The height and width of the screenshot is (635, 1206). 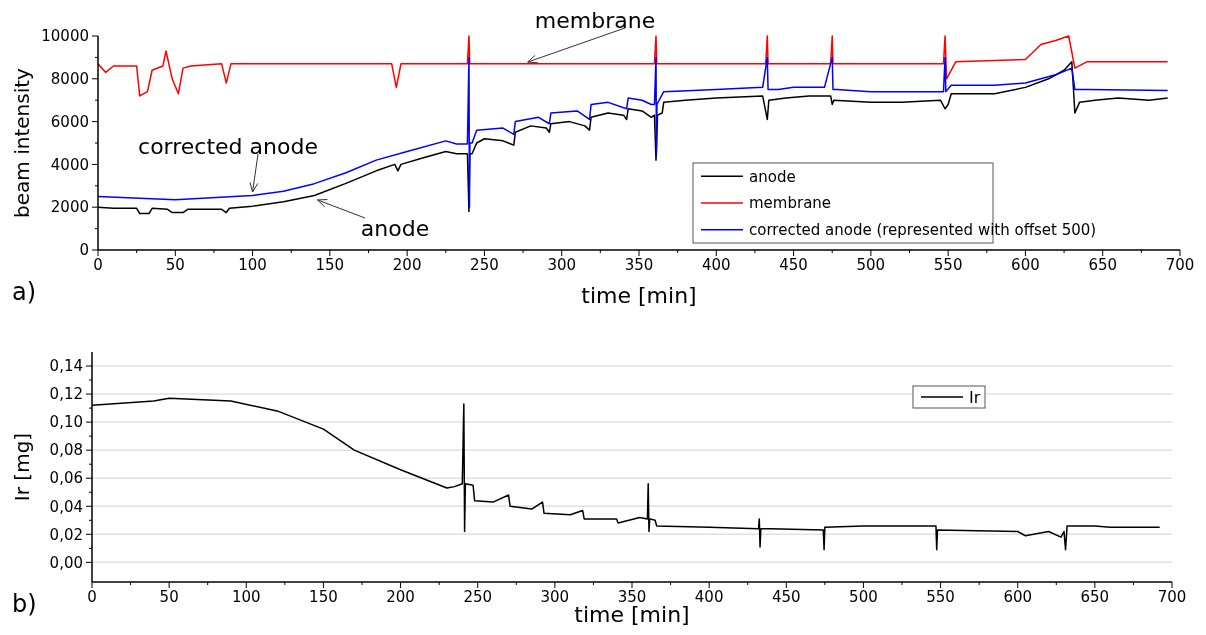 What do you see at coordinates (790, 203) in the screenshot?
I see `legend-label: membrane` at bounding box center [790, 203].